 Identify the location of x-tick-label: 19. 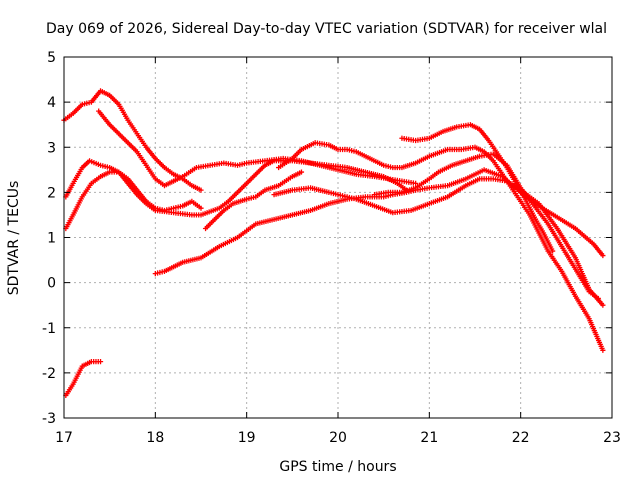
(247, 438).